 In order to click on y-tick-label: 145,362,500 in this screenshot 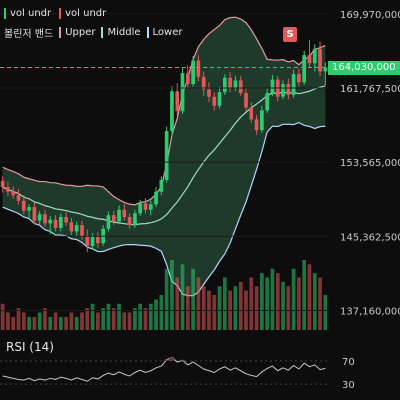, I will do `click(370, 237)`.